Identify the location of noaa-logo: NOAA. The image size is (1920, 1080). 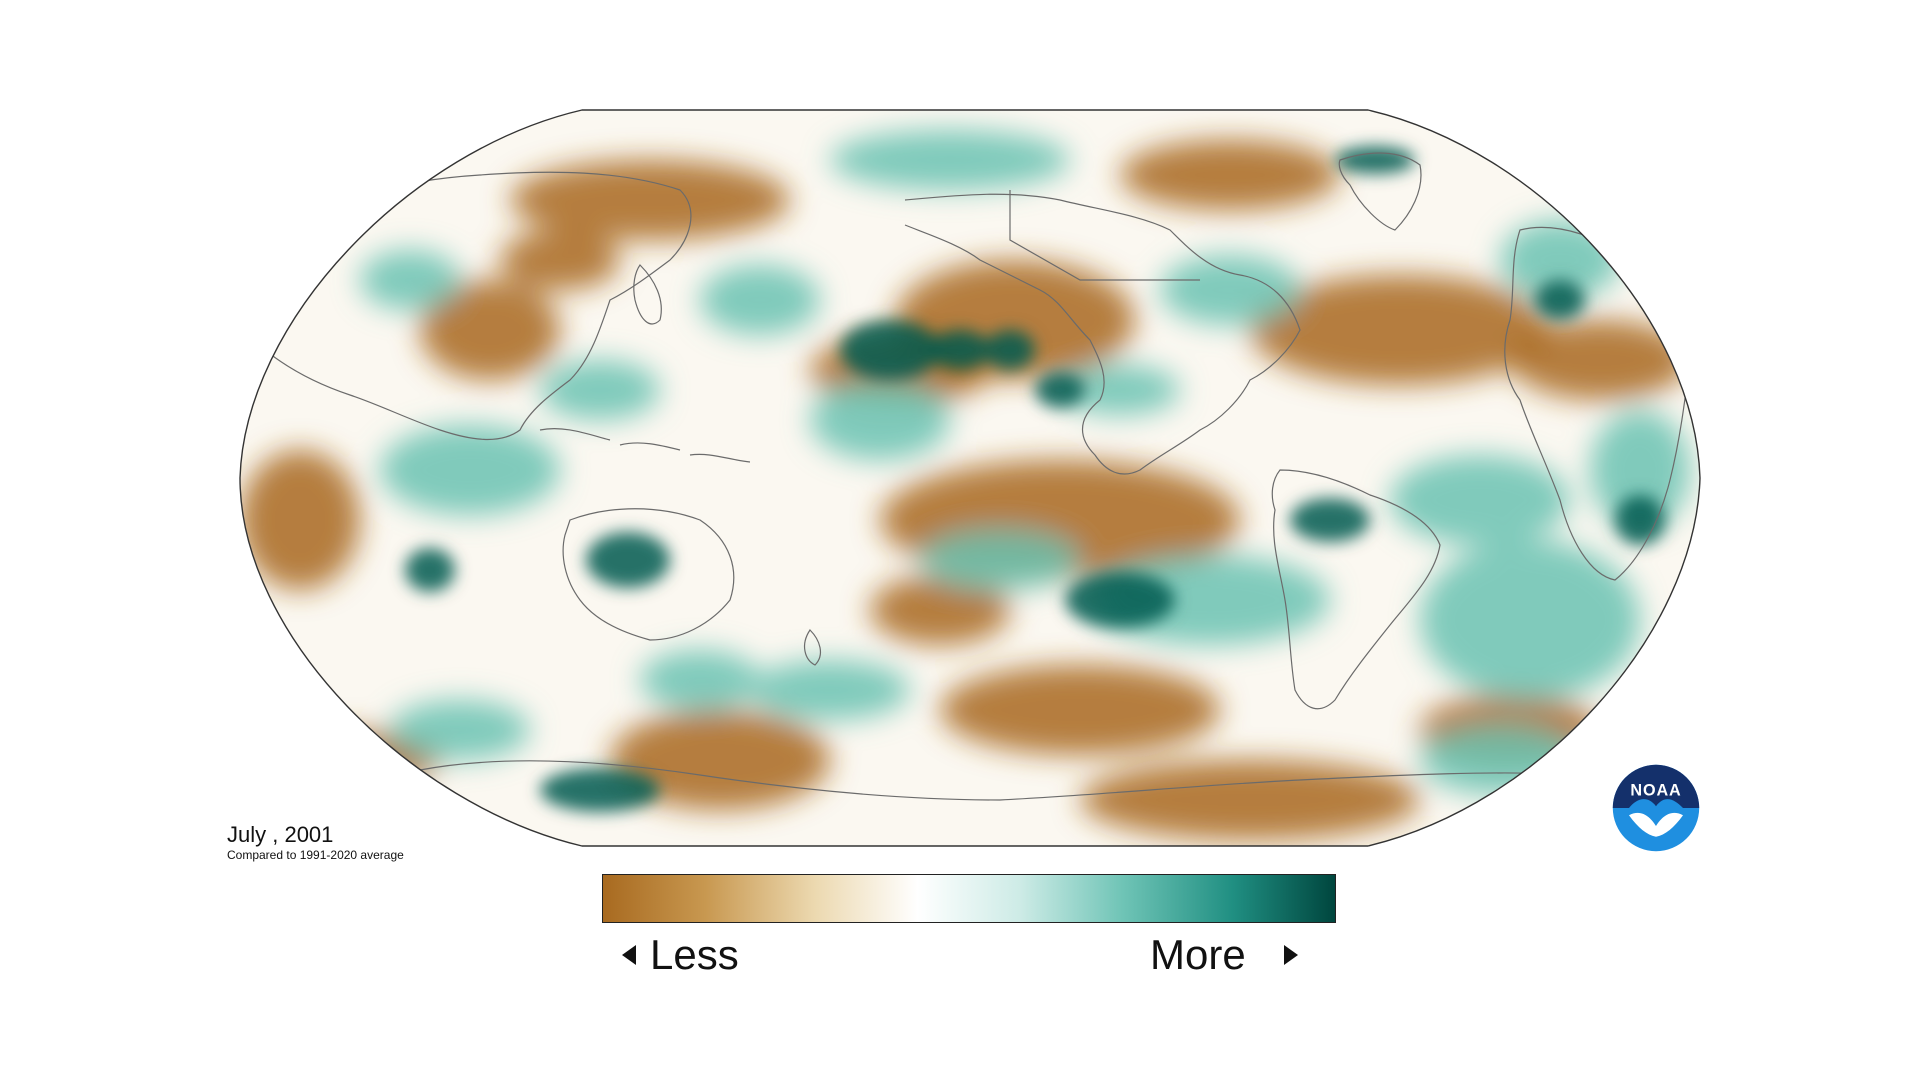
(1656, 808).